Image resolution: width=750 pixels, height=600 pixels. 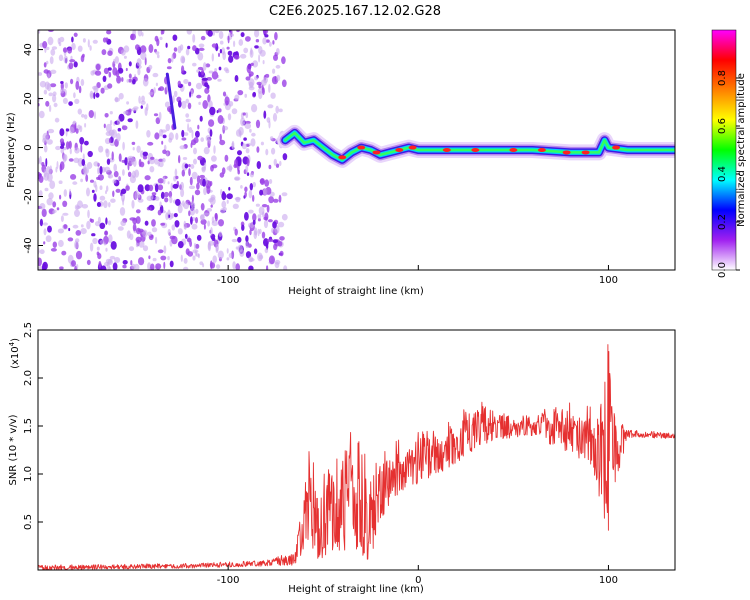 What do you see at coordinates (171, 101) in the screenshot?
I see `noise-streak` at bounding box center [171, 101].